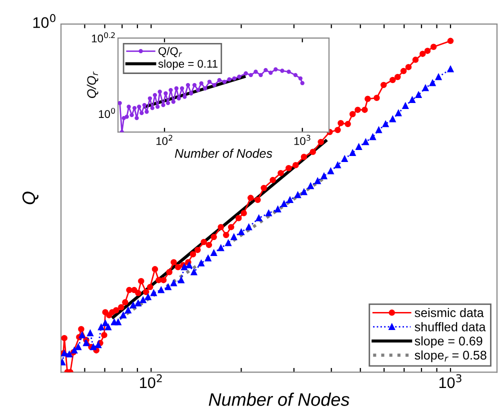 This screenshot has height=414, width=500. What do you see at coordinates (30, 198) in the screenshot?
I see `y-axis-title: Q` at bounding box center [30, 198].